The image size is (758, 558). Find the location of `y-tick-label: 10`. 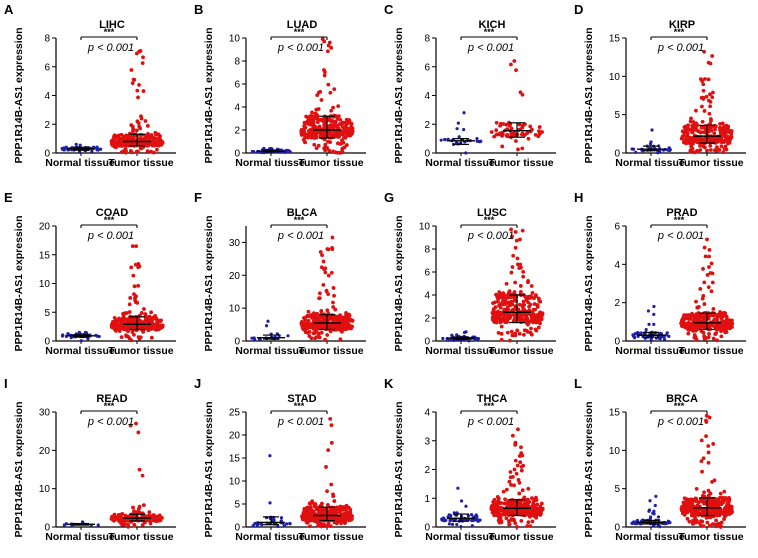

y-tick-label: 10 is located at coordinates (235, 309).